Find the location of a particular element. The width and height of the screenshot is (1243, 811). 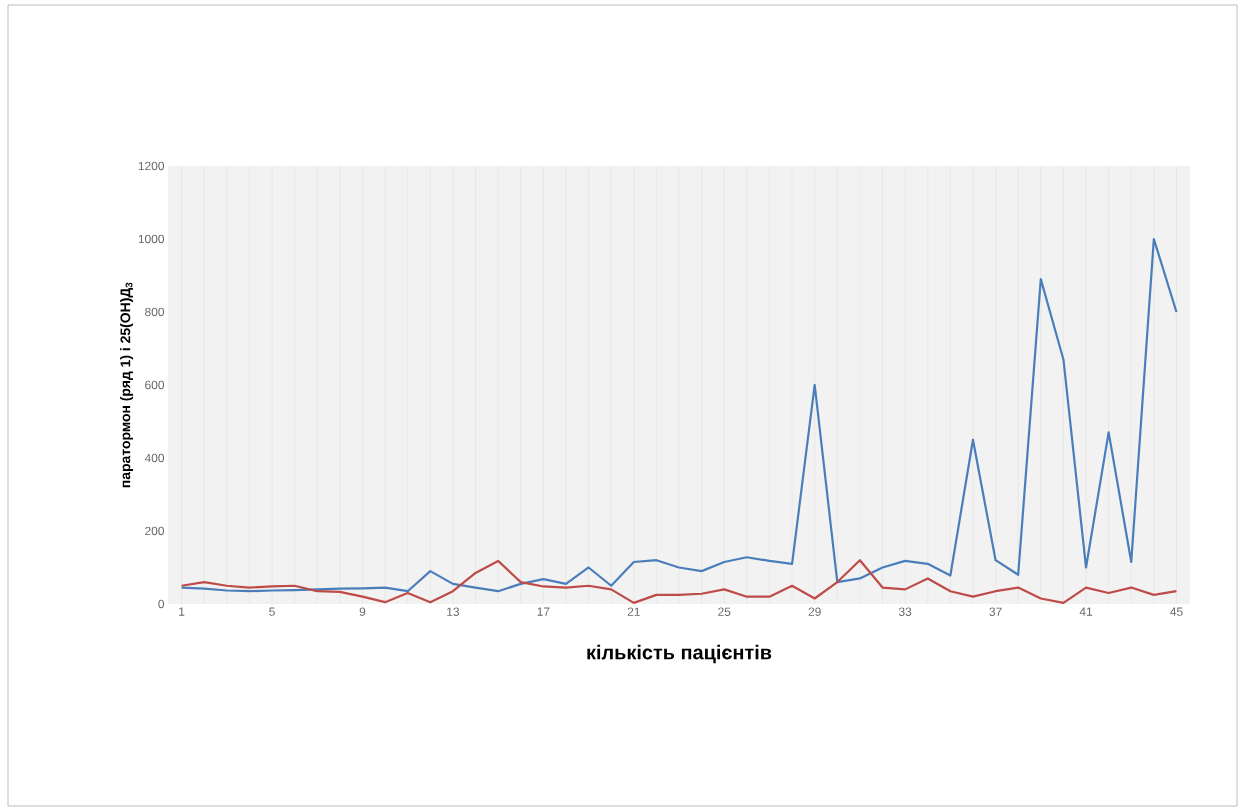

y-tick-label: 800 is located at coordinates (155, 312).